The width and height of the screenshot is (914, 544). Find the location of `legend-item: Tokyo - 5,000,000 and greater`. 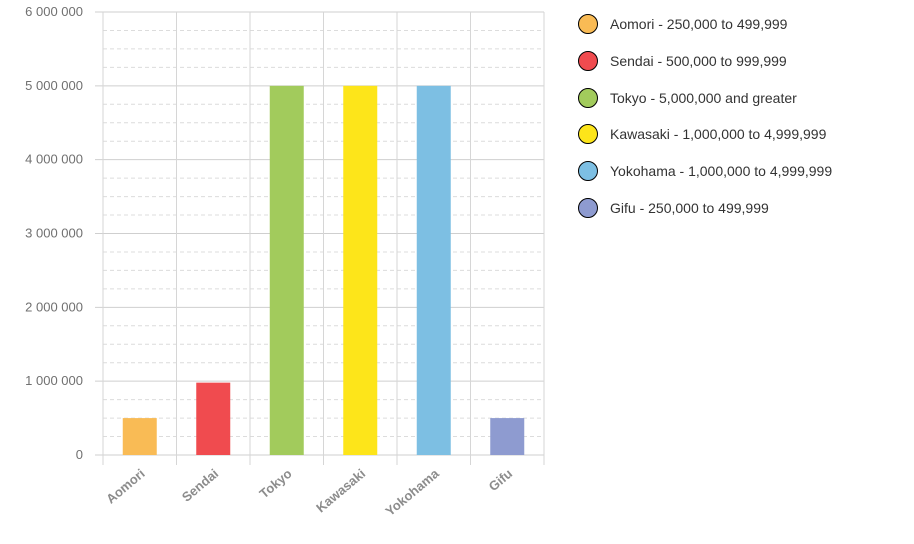

legend-item: Tokyo - 5,000,000 and greater is located at coordinates (705, 98).